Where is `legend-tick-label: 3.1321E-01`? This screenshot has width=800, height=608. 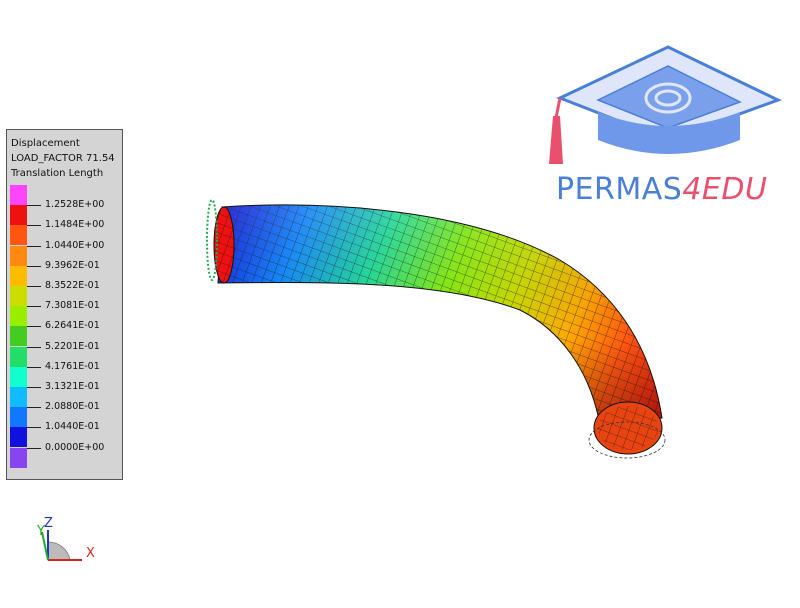 legend-tick-label: 3.1321E-01 is located at coordinates (72, 386).